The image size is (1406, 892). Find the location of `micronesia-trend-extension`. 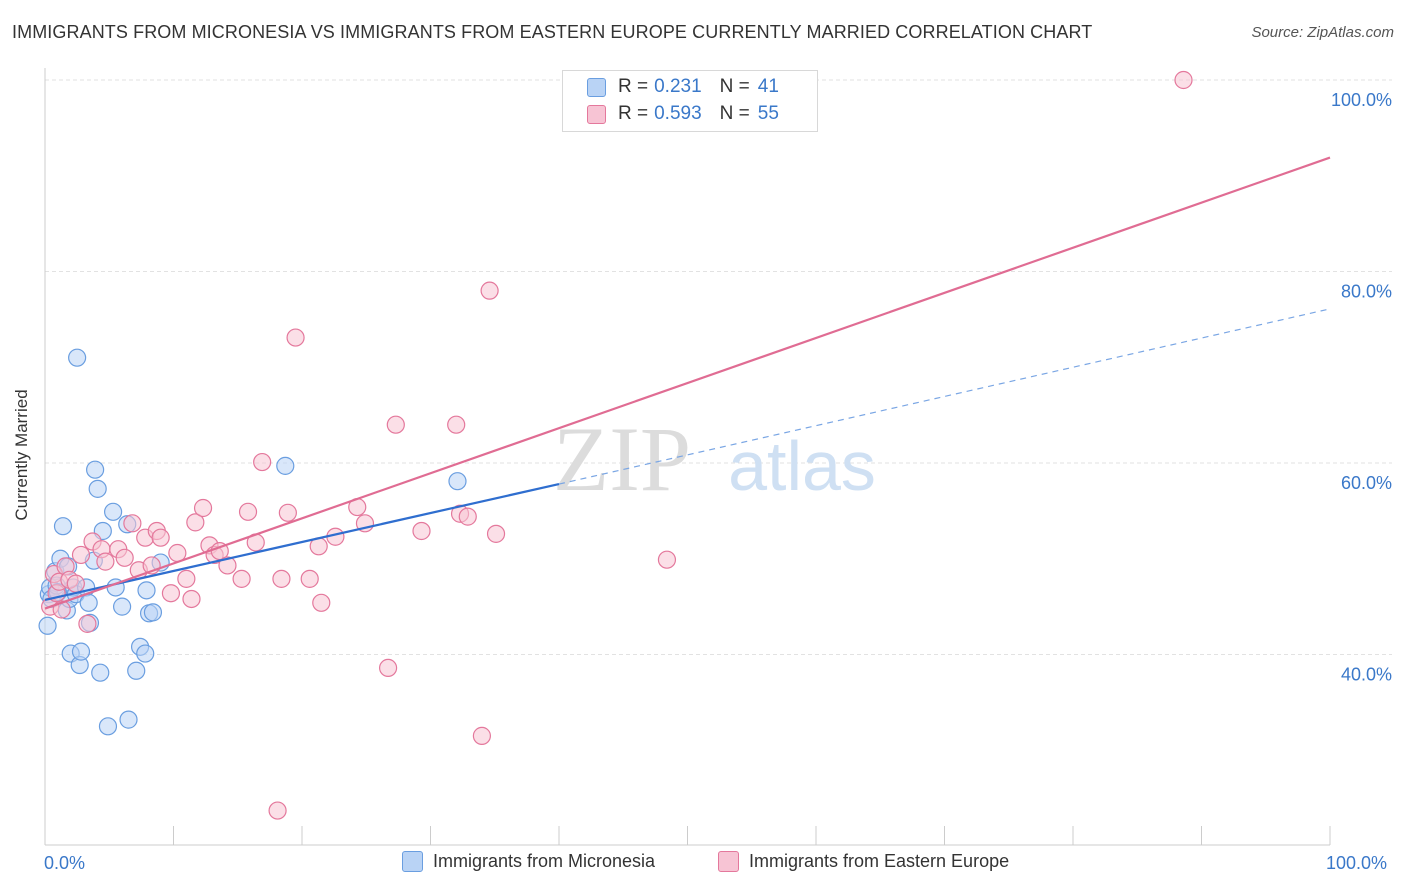

micronesia-trend-extension is located at coordinates (944, 396).